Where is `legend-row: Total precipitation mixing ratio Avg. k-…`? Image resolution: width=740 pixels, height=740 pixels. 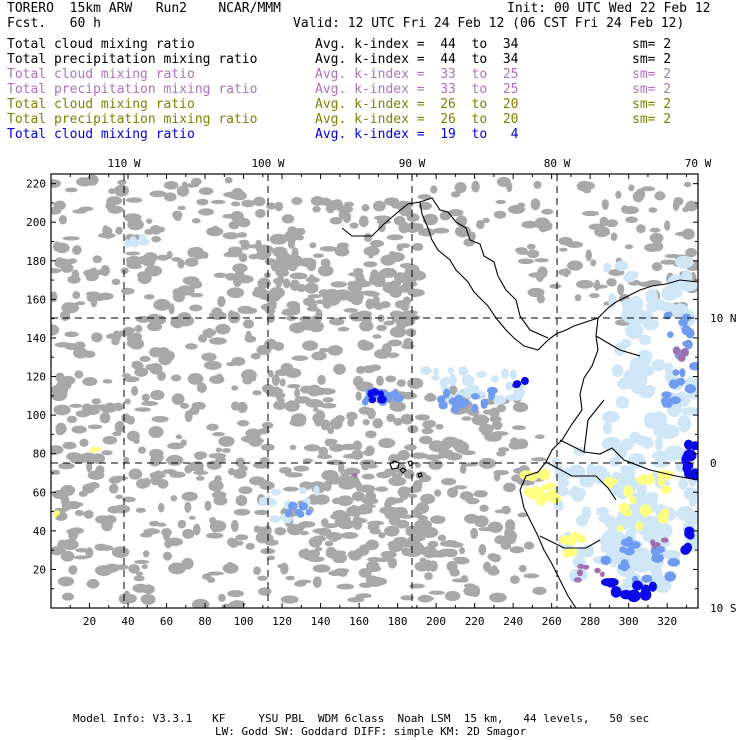
legend-row: Total precipitation mixing ratio Avg. k-… is located at coordinates (370, 89).